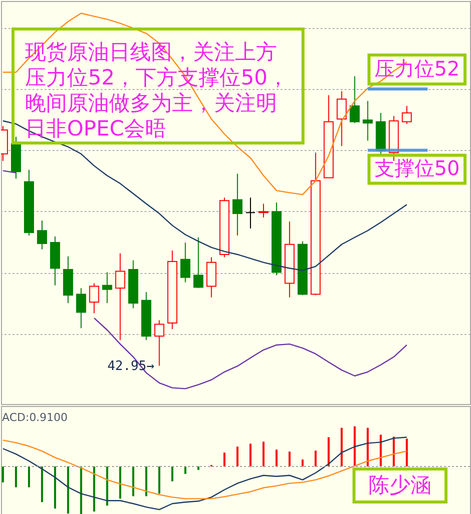  What do you see at coordinates (35, 417) in the screenshot?
I see `text: ACD:0.9100` at bounding box center [35, 417].